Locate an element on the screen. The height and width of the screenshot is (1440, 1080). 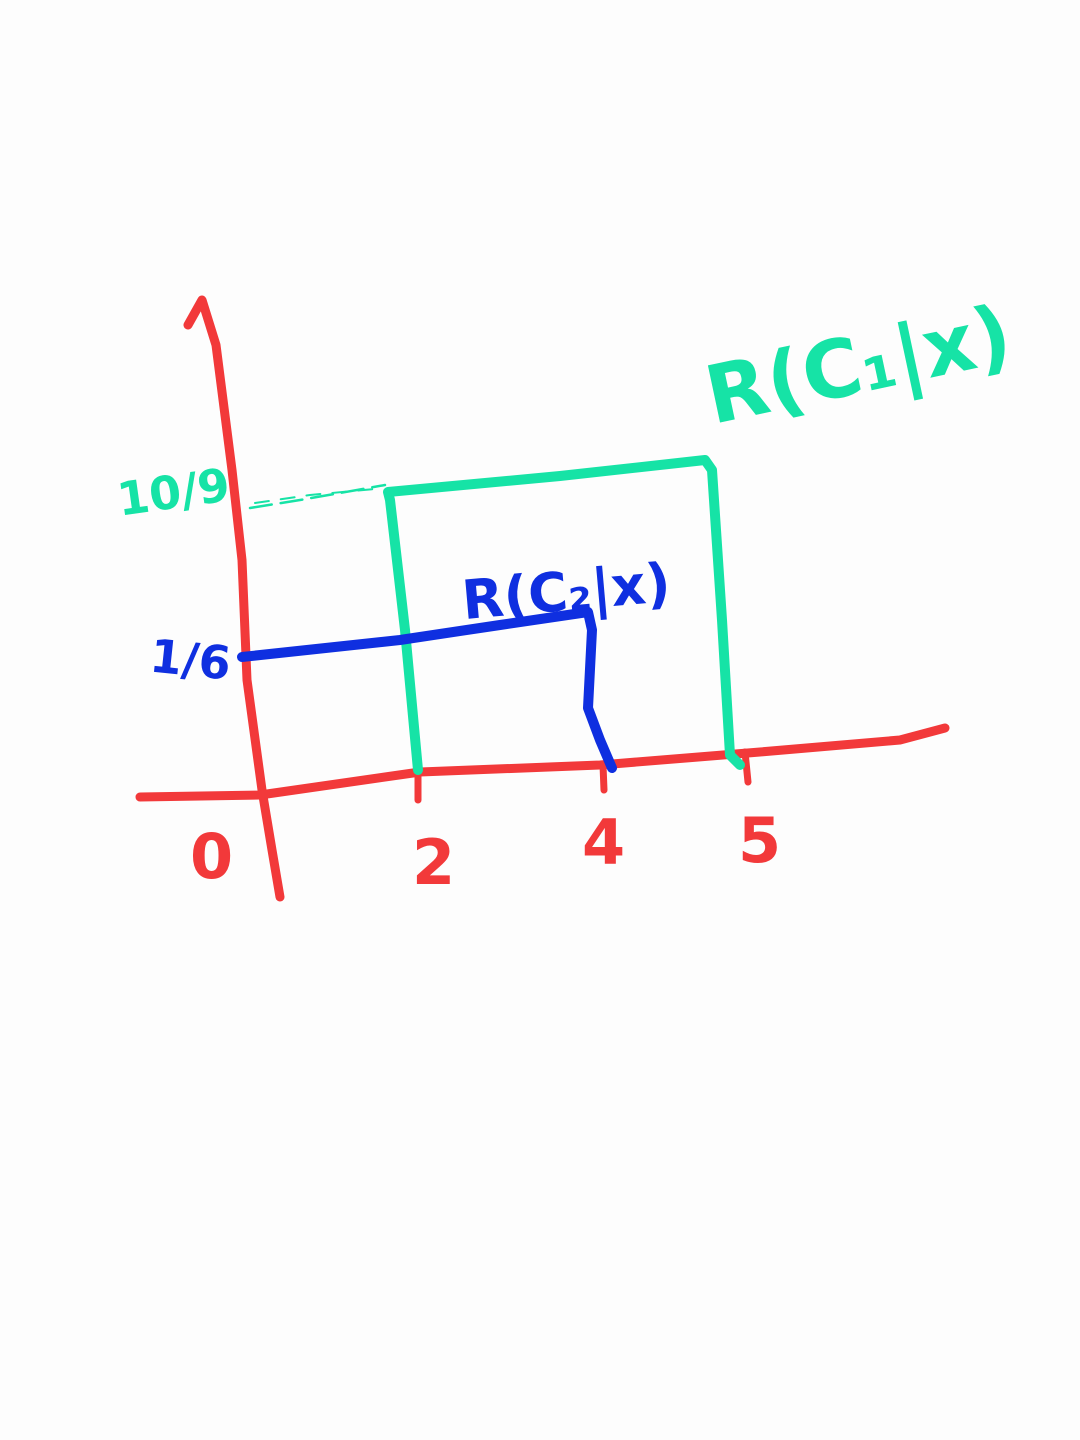
y-axis is located at coordinates (234, 598).